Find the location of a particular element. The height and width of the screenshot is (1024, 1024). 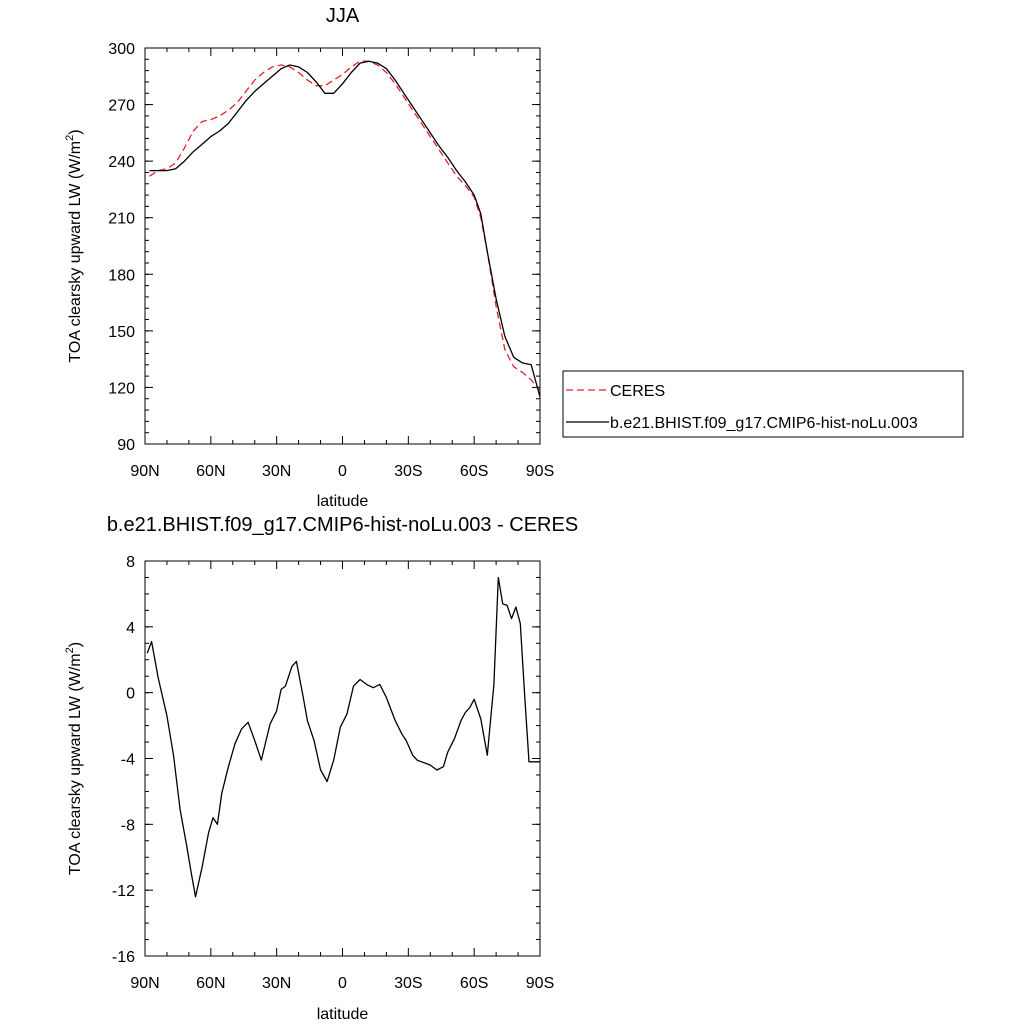

y-tick-label: 8 is located at coordinates (130, 562).